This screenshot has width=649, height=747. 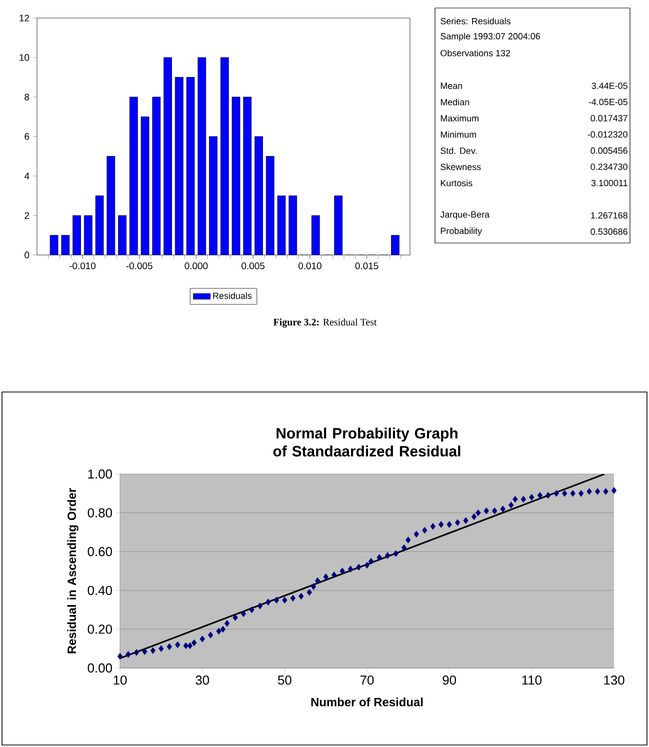 I want to click on x-tick-label: -0.005, so click(x=139, y=266).